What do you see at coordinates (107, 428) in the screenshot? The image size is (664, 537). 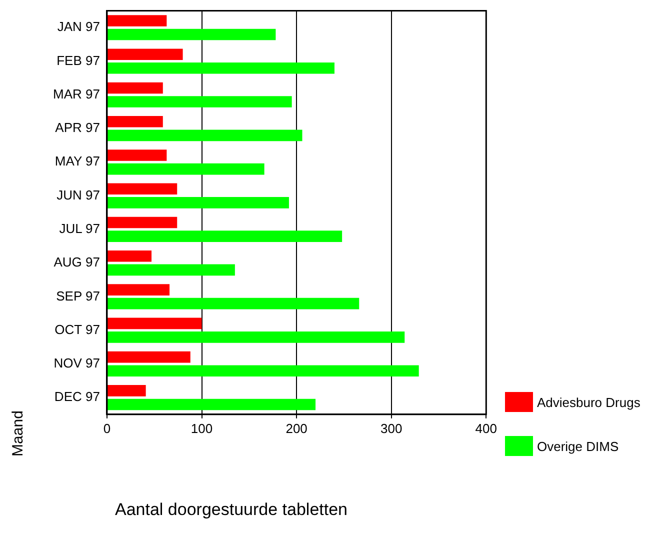 I see `x-tick-label: 0` at bounding box center [107, 428].